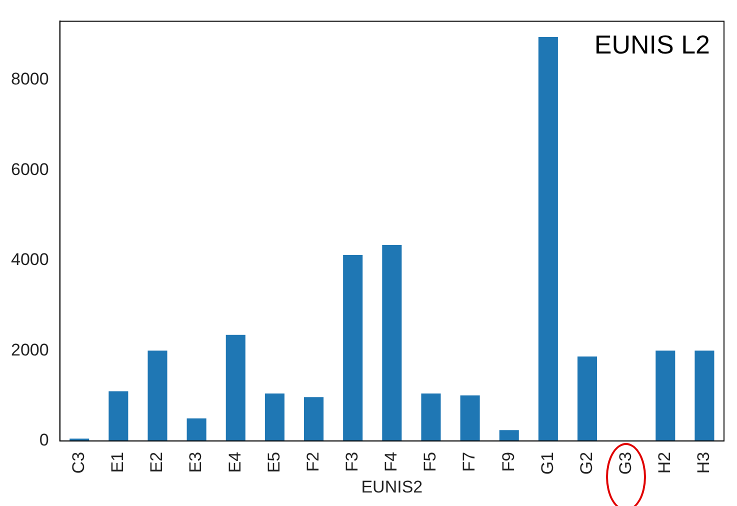 This screenshot has height=506, width=737. I want to click on x-tick-label: E5, so click(274, 462).